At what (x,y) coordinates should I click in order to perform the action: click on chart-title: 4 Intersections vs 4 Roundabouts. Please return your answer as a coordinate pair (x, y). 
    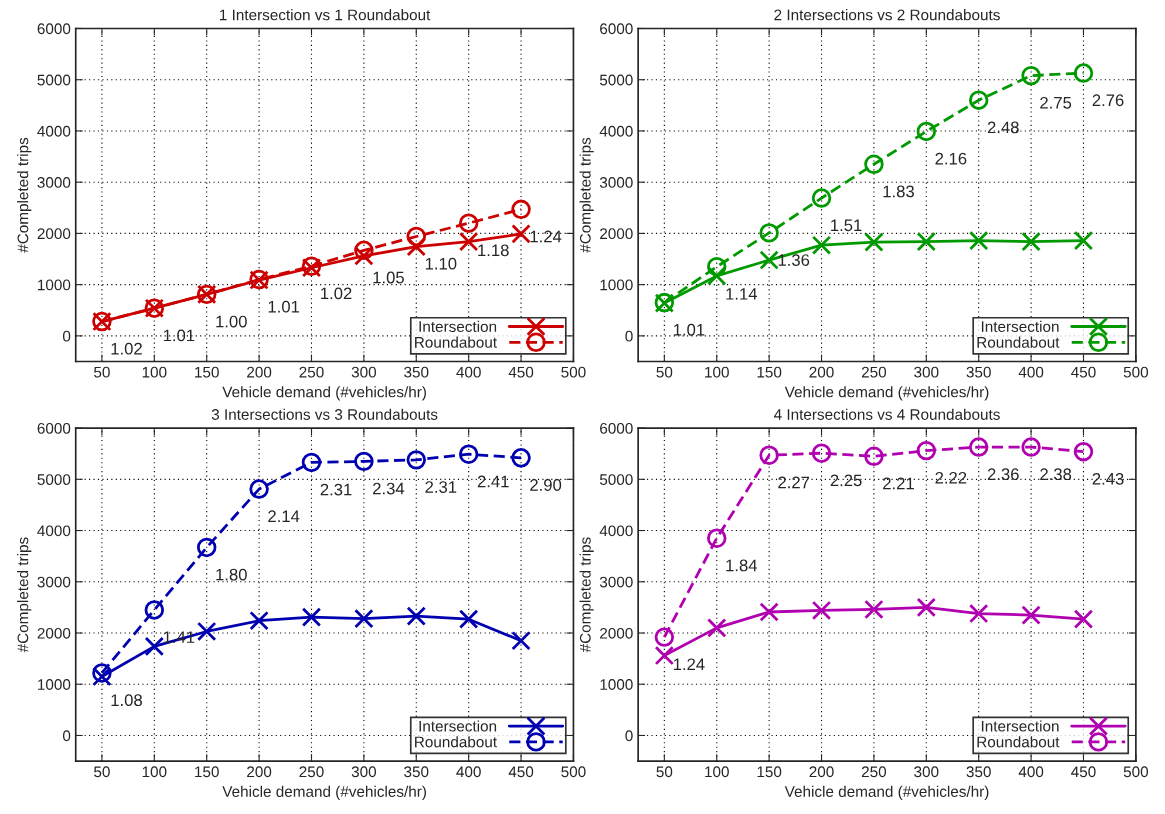
    Looking at the image, I should click on (886, 414).